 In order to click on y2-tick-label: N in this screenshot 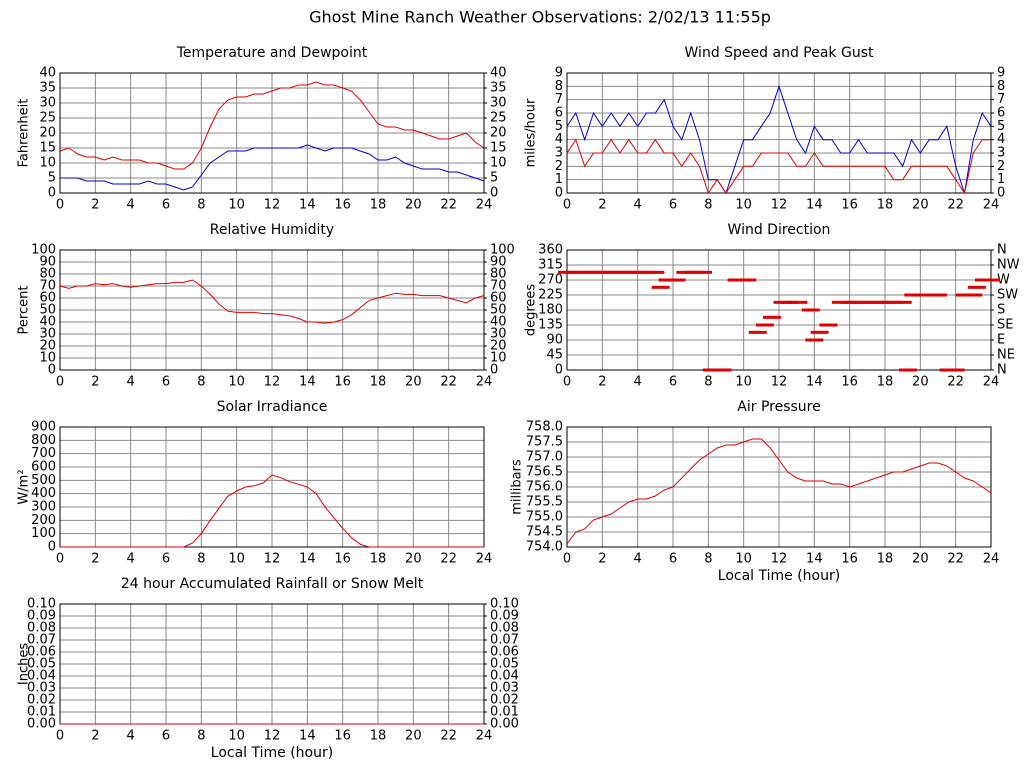, I will do `click(1002, 250)`.